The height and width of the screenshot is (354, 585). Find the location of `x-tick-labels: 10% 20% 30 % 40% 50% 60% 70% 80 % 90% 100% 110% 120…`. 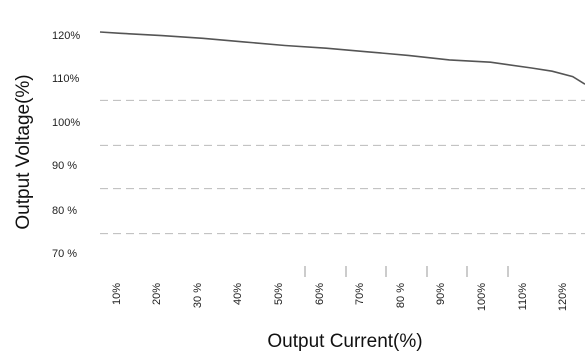

x-tick-labels: 10% 20% 30 % 40% 50% 60% 70% 80 % 90% 100% 110% 120… is located at coordinates (340, 297).